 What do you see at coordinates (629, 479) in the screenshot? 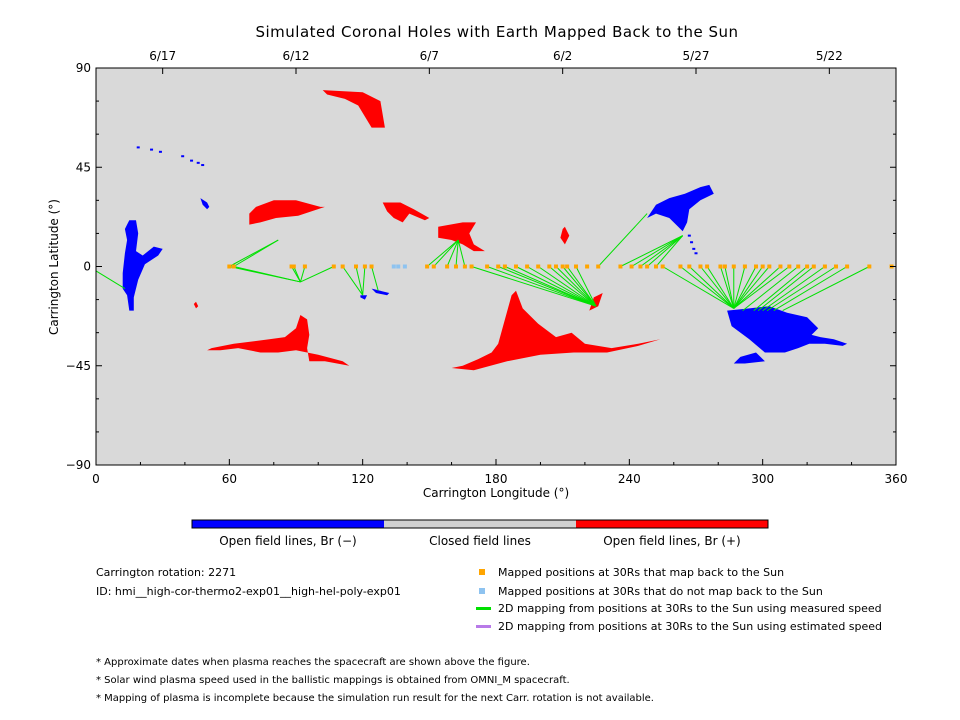
I see `x-tick-label-4: 240` at bounding box center [629, 479].